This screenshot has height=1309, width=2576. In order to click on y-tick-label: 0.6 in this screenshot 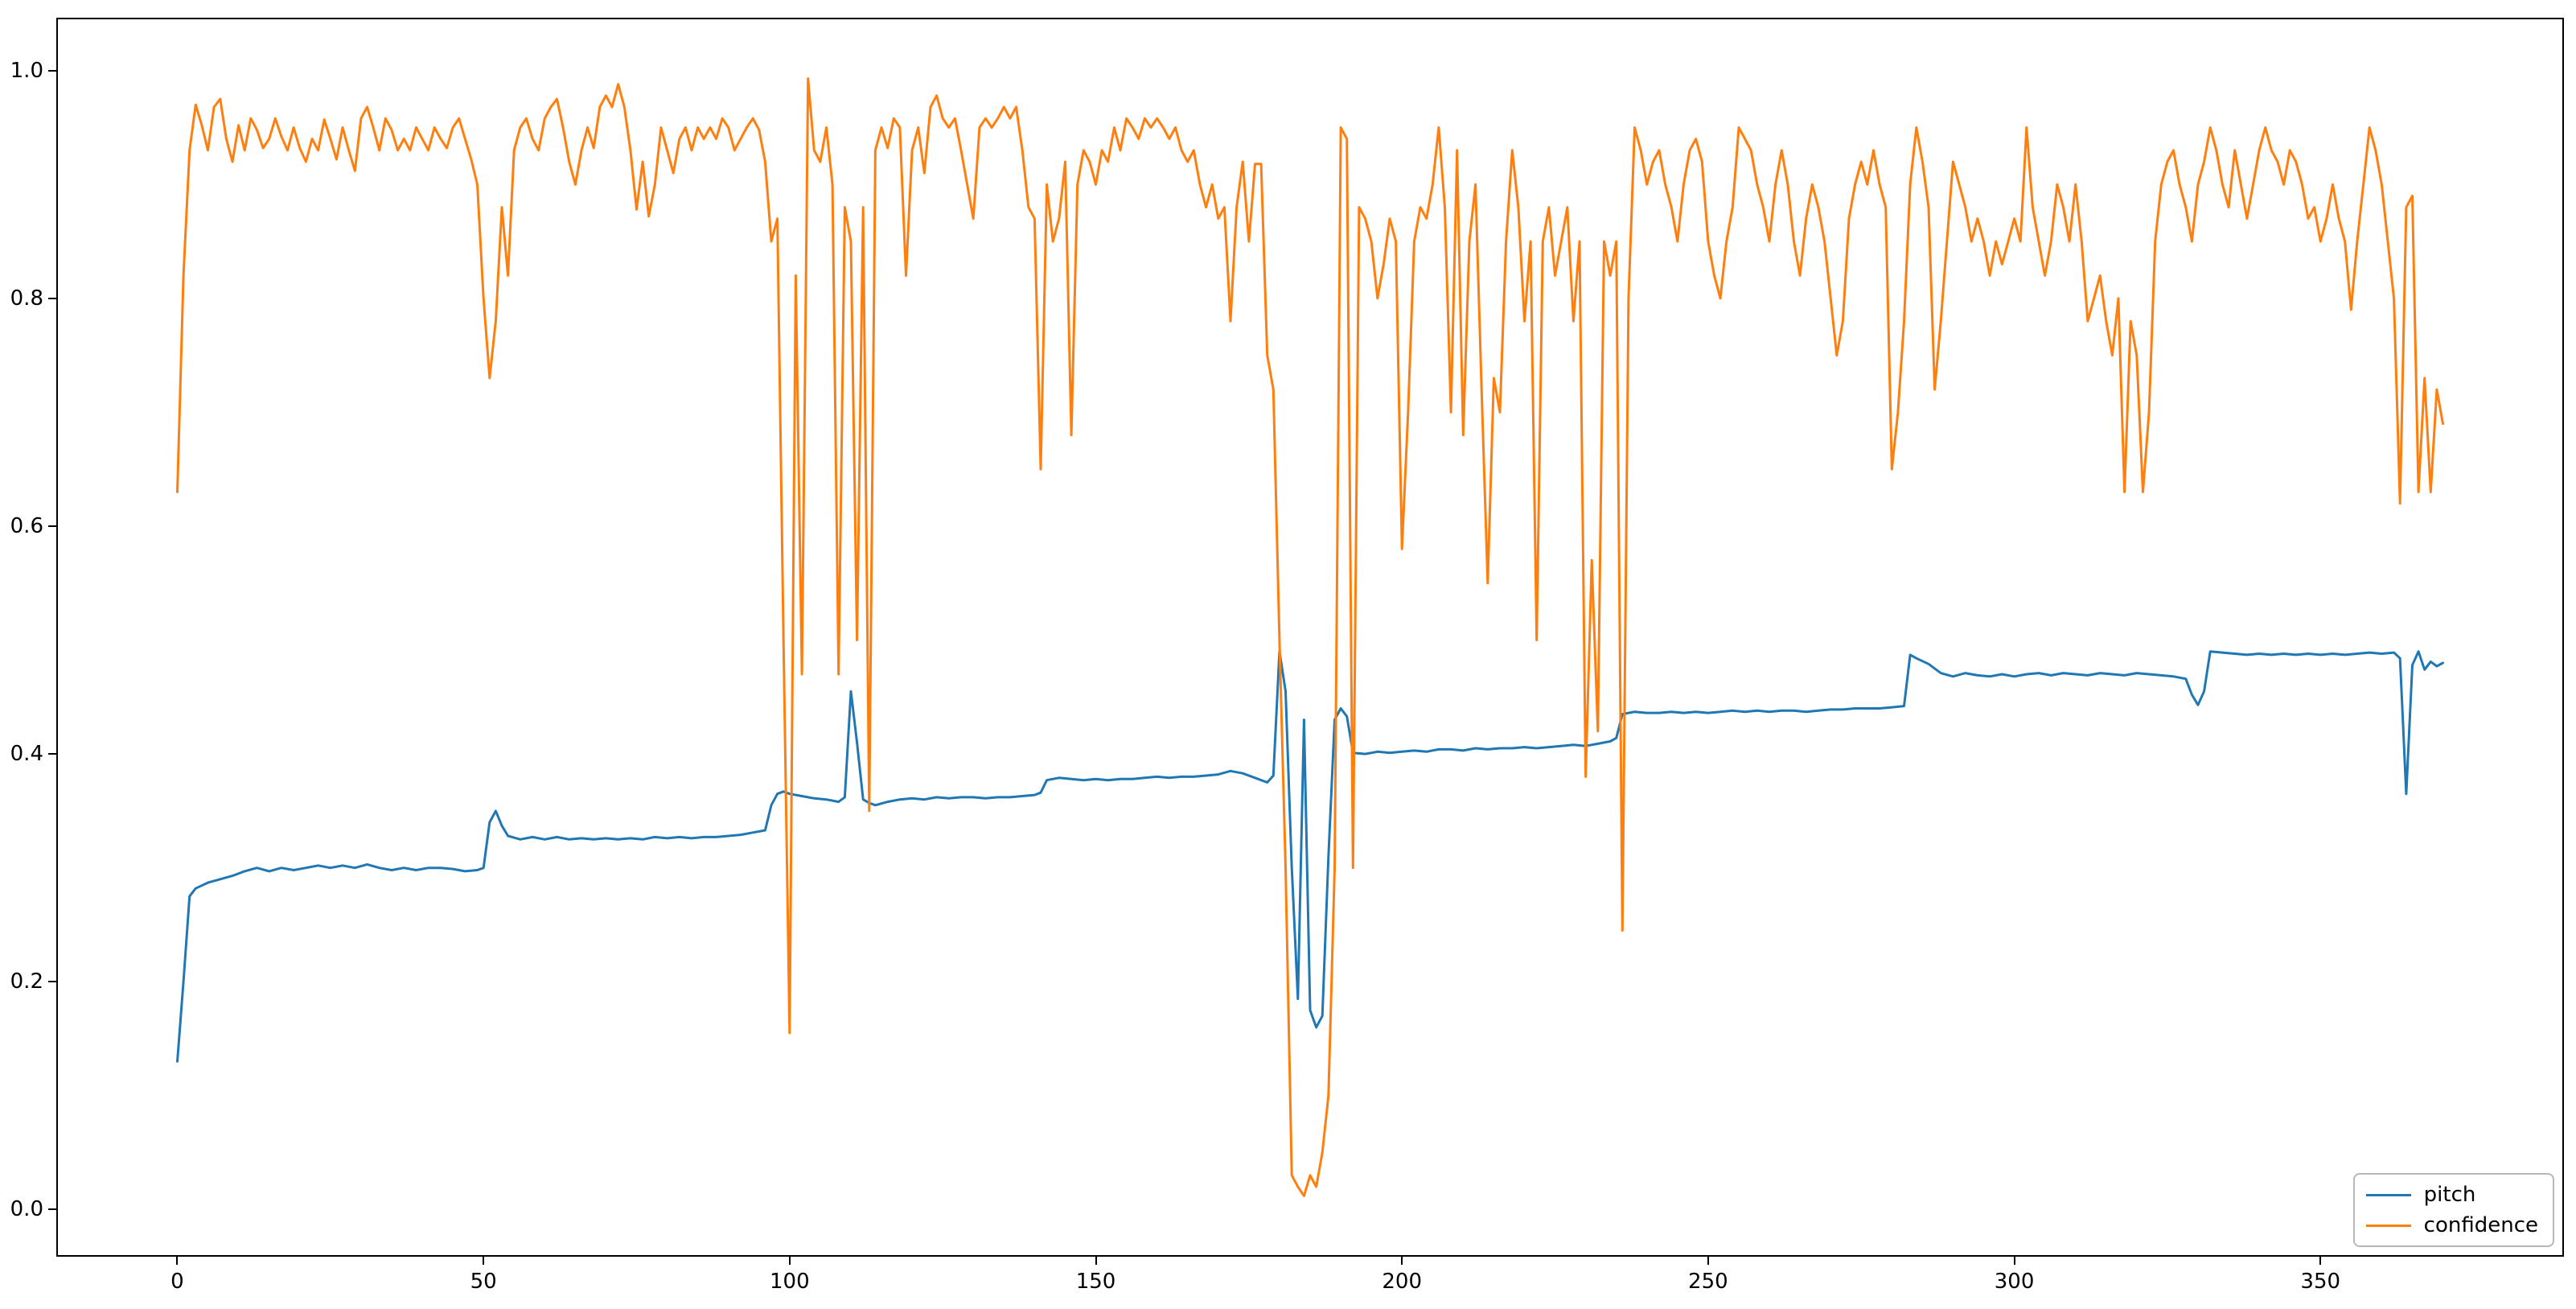, I will do `click(26, 525)`.